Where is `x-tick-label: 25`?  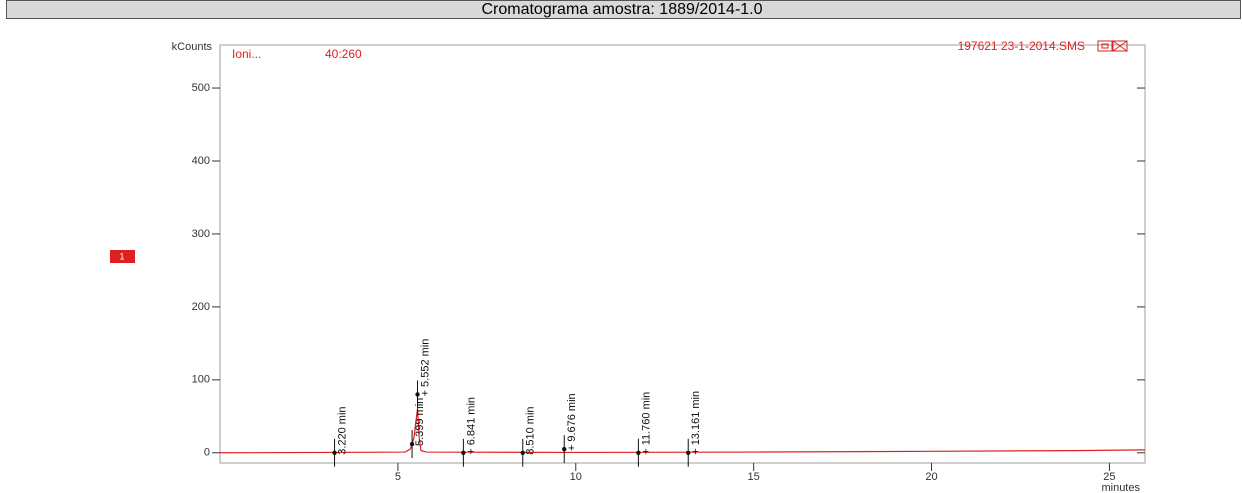
x-tick-label: 25 is located at coordinates (1109, 477).